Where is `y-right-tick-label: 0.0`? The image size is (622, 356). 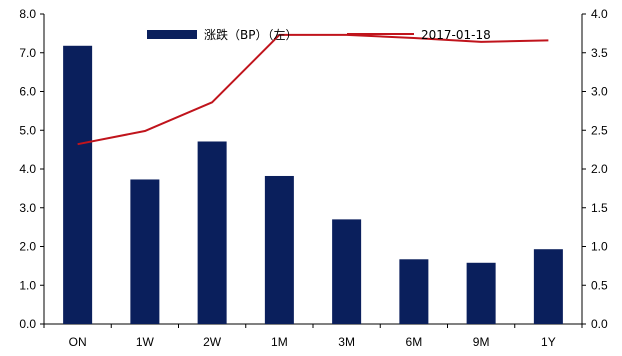 y-right-tick-label: 0.0 is located at coordinates (599, 324).